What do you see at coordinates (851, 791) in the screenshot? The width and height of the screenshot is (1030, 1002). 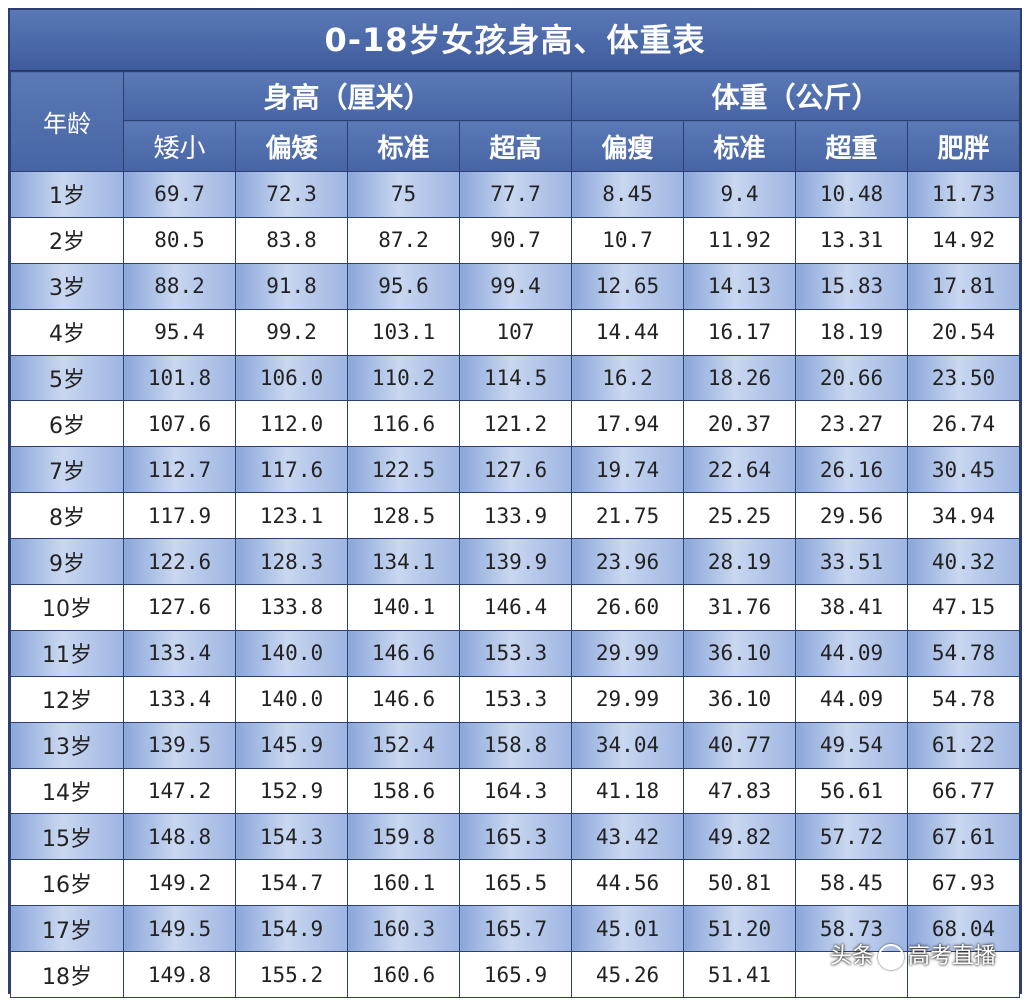 I see `weight-value-cell: 56.61` at bounding box center [851, 791].